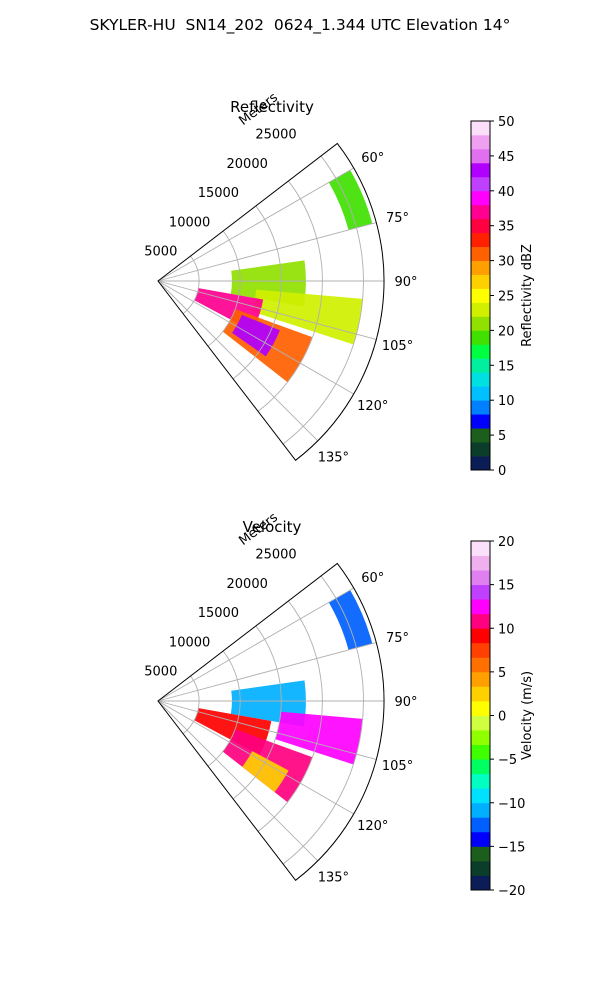 This screenshot has width=600, height=1000. Describe the element at coordinates (502, 673) in the screenshot. I see `colorbar-tick-label: 5` at that location.